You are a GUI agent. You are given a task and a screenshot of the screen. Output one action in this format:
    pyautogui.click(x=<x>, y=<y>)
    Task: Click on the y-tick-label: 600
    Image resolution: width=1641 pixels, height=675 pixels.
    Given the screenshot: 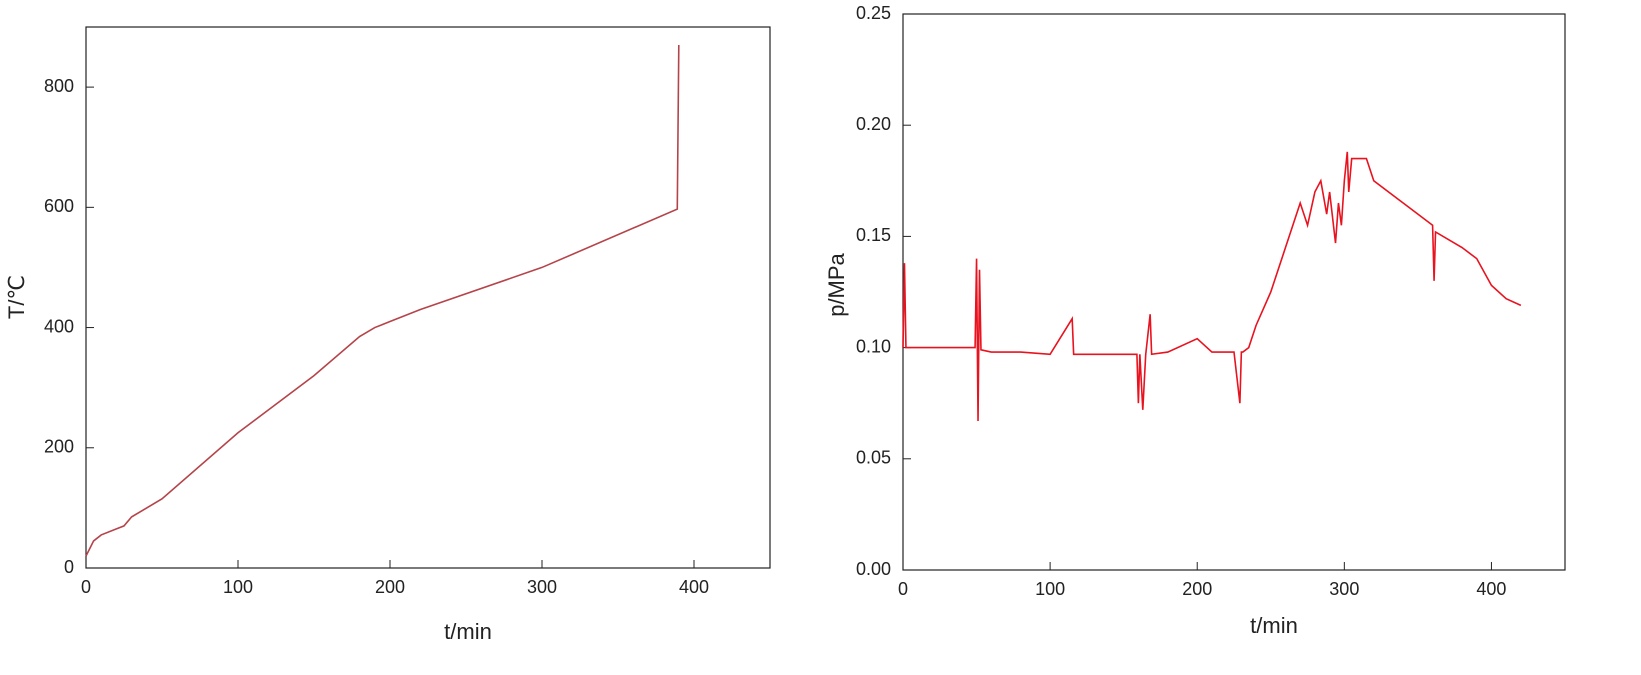 What is the action you would take?
    pyautogui.click(x=59, y=206)
    